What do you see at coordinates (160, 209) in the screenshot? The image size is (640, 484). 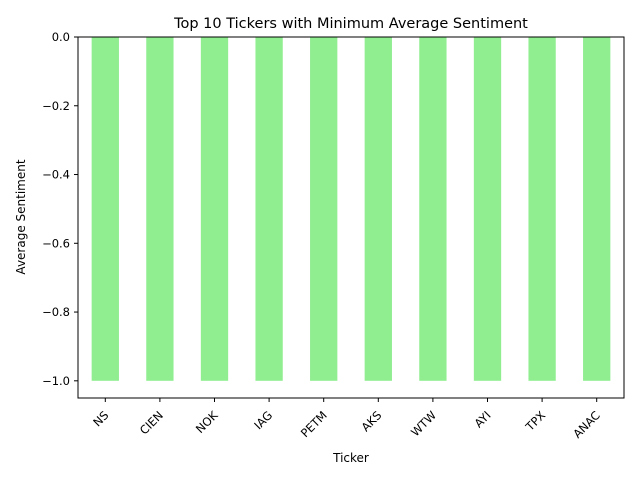 I see `bar-cien` at bounding box center [160, 209].